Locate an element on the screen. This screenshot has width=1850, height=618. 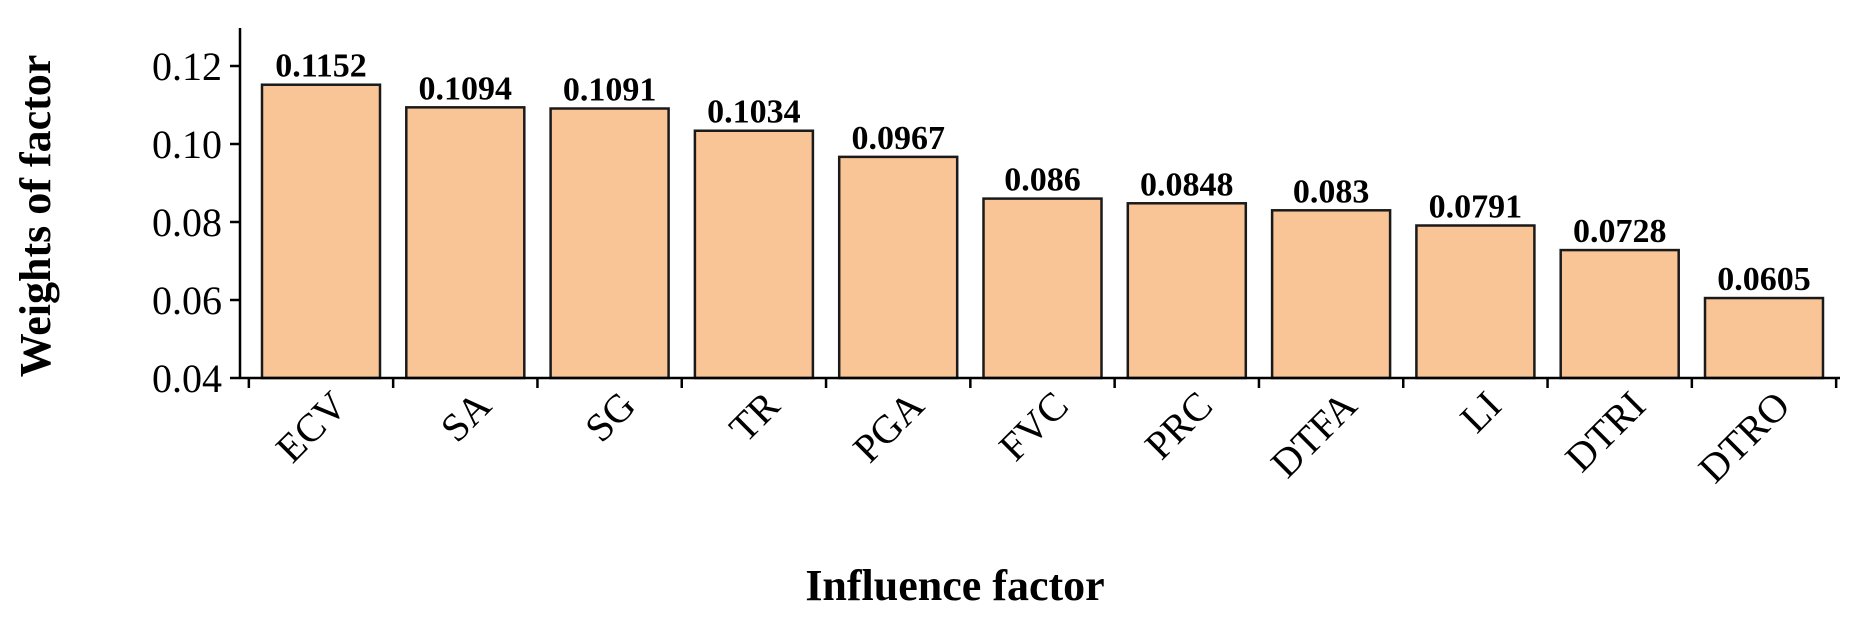
bar-dtri is located at coordinates (1619, 314).